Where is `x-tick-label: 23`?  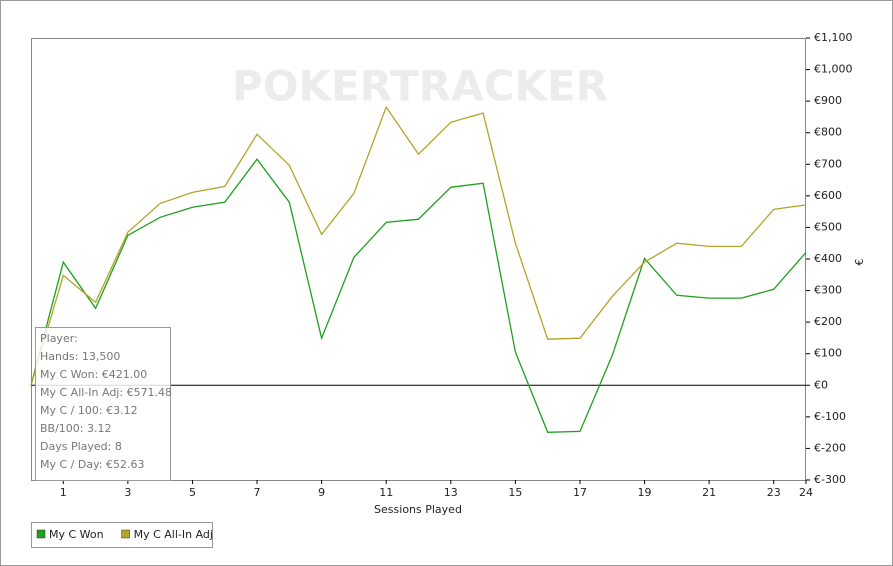 x-tick-label: 23 is located at coordinates (774, 492).